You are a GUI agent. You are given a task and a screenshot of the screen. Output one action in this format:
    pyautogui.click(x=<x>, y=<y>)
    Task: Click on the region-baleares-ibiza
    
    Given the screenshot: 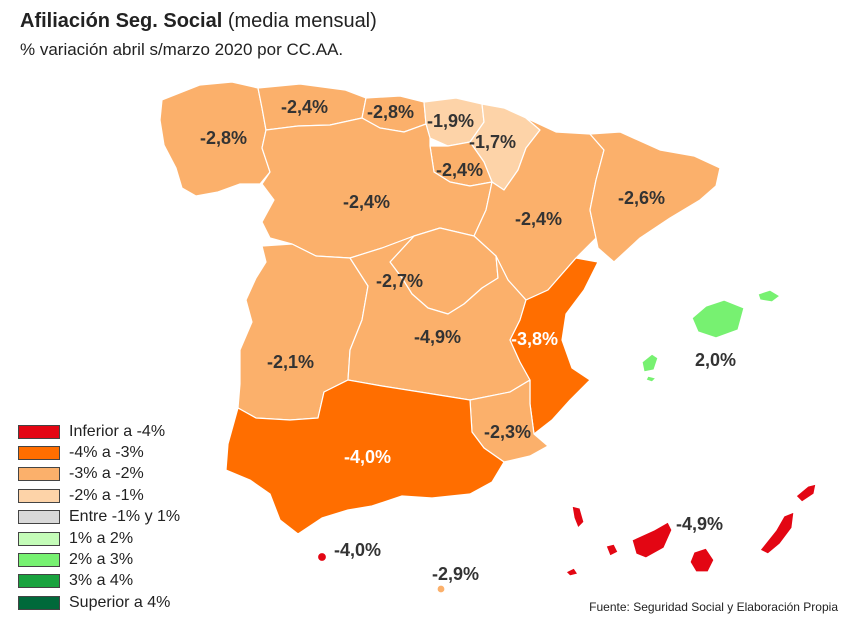 What is the action you would take?
    pyautogui.click(x=650, y=363)
    